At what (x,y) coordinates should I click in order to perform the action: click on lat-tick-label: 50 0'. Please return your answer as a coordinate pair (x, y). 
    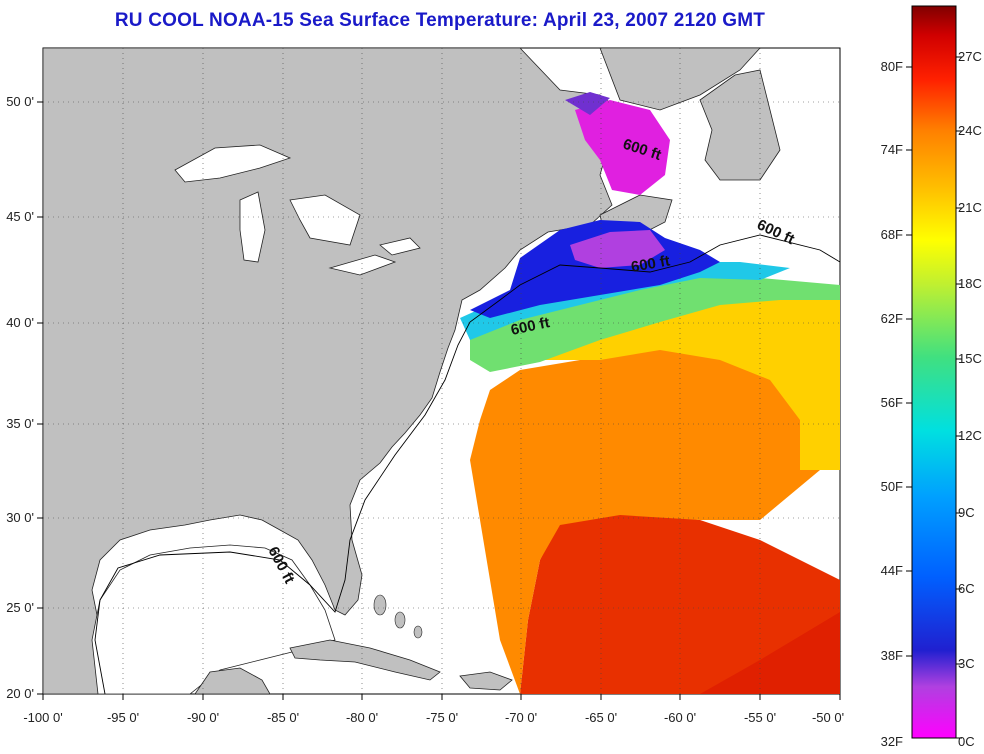
    Looking at the image, I should click on (20, 101).